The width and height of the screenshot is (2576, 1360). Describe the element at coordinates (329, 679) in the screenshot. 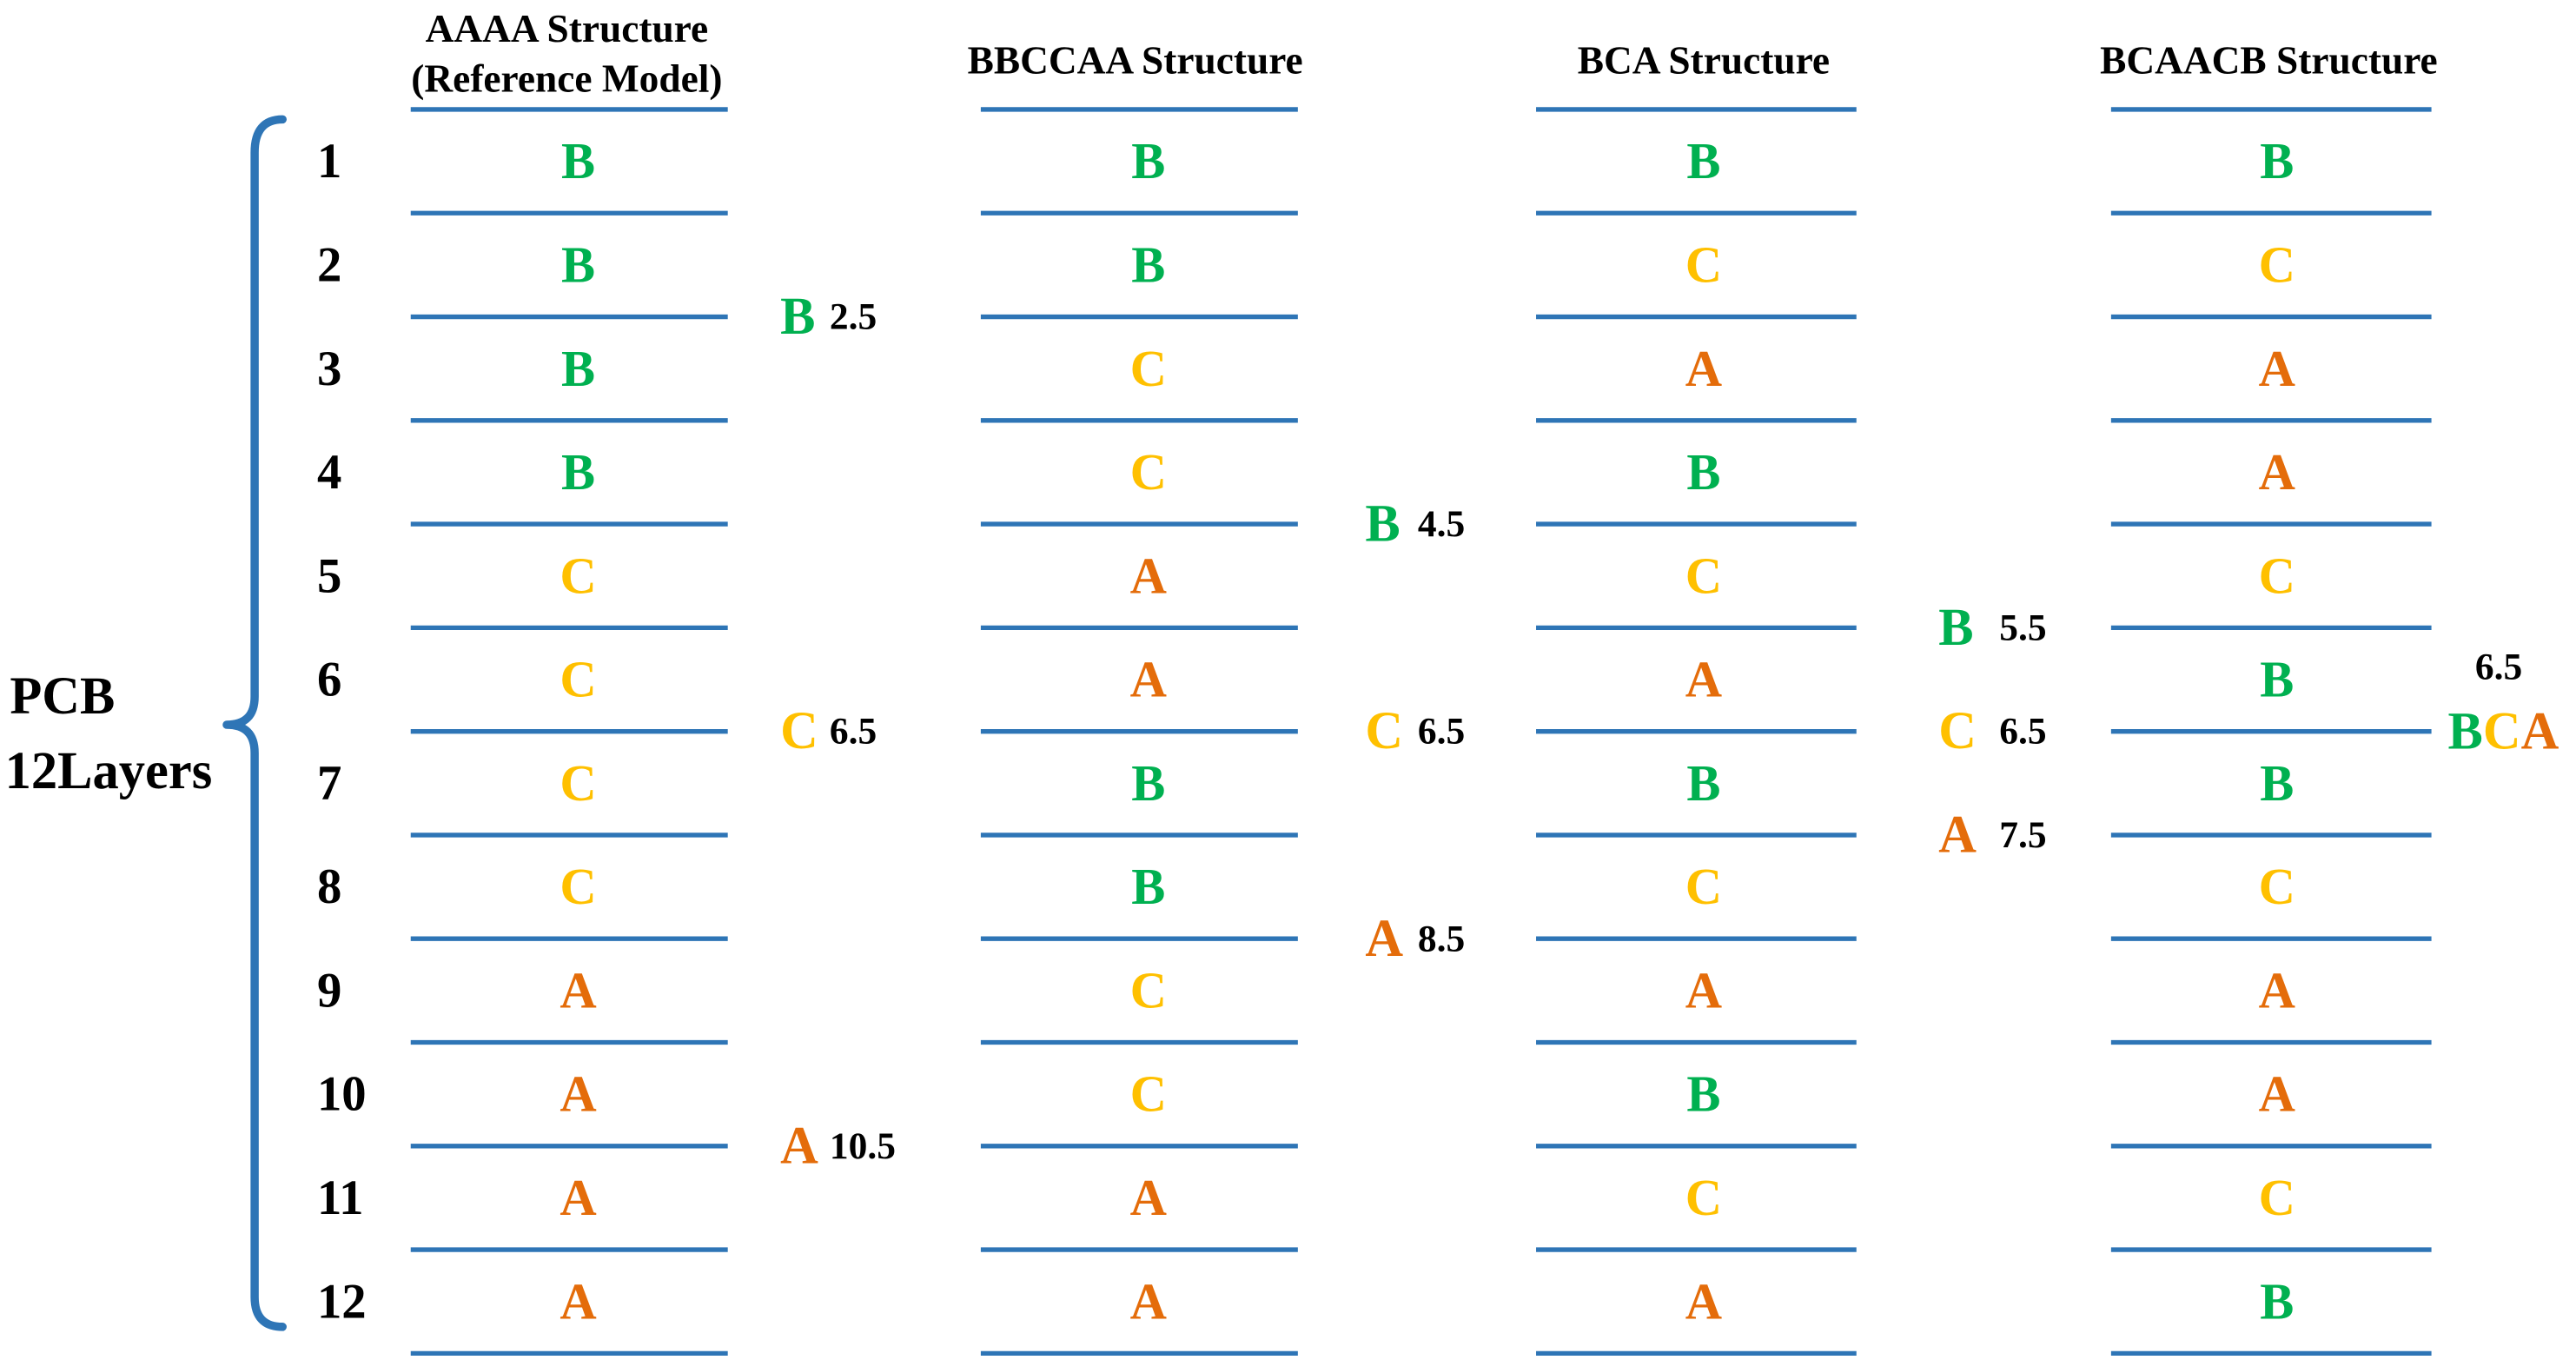

I see `layer-number: 6` at that location.